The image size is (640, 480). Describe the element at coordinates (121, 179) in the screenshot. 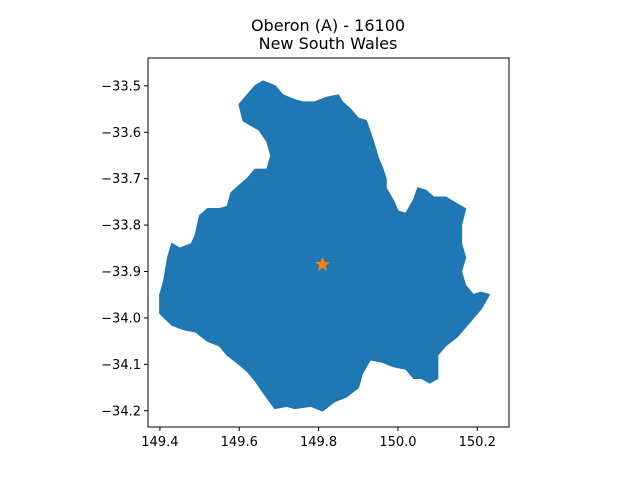

I see `y-tick-label: −33.7` at that location.